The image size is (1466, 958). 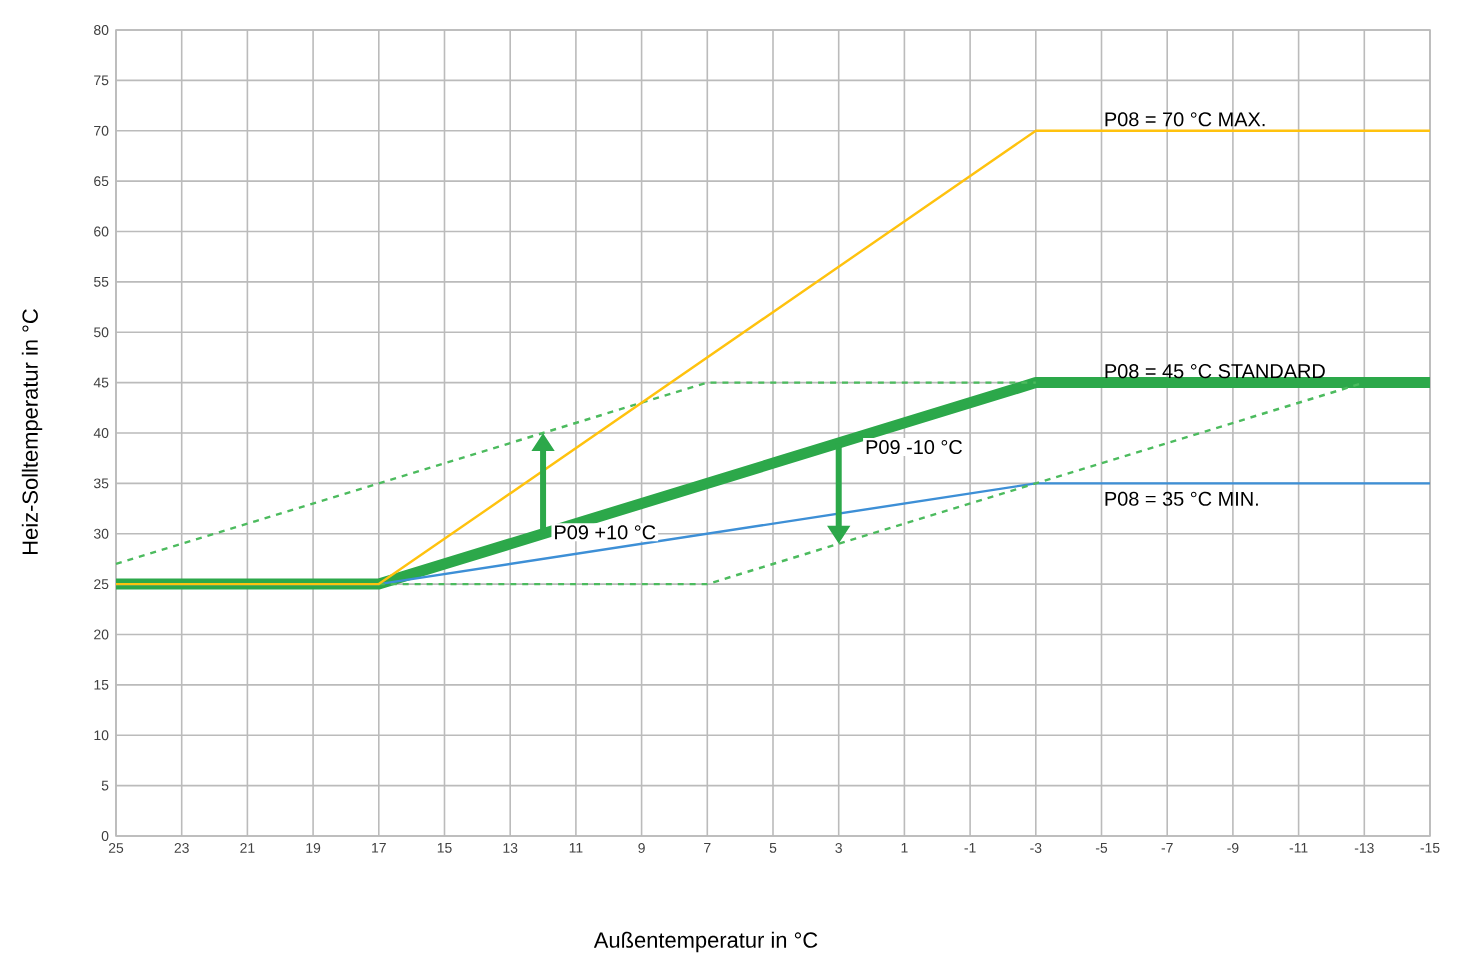 What do you see at coordinates (1181, 498) in the screenshot?
I see `series-label: P08 = 35 °C MIN.` at bounding box center [1181, 498].